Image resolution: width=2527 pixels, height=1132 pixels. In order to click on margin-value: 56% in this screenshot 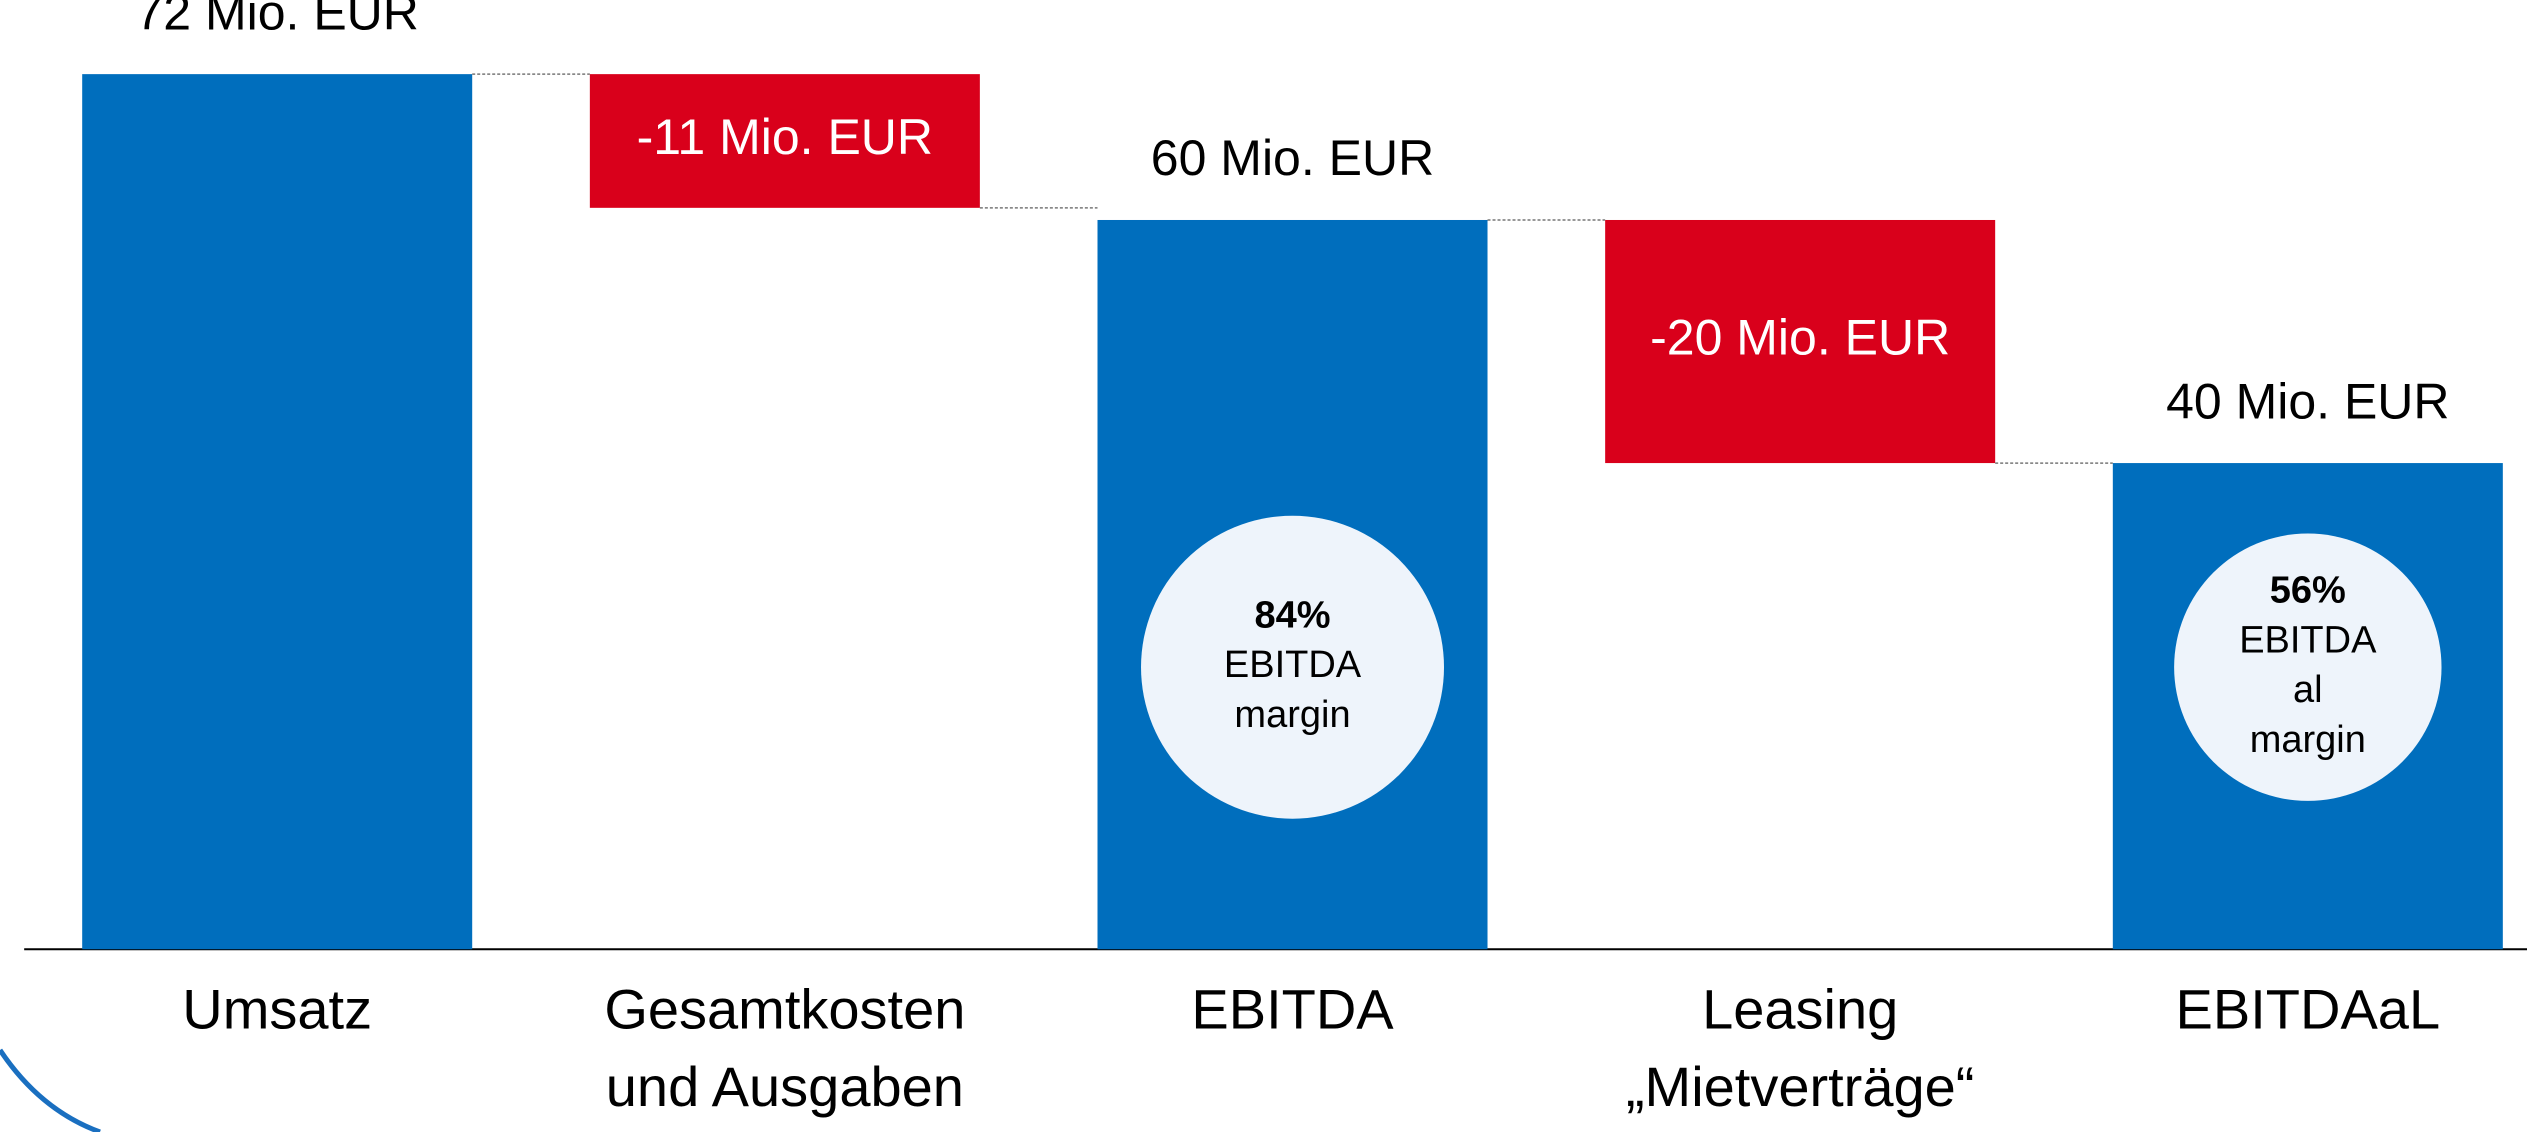, I will do `click(2308, 590)`.